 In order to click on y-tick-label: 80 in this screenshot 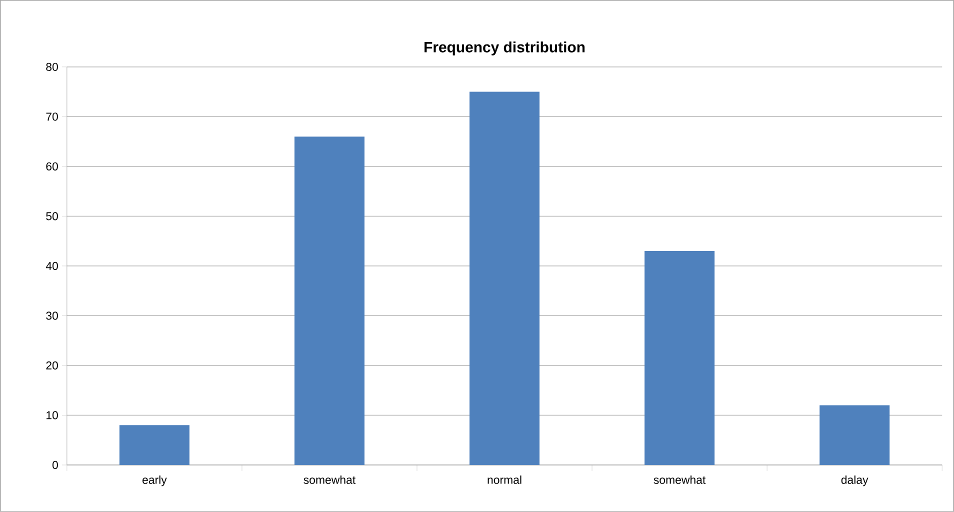, I will do `click(52, 67)`.